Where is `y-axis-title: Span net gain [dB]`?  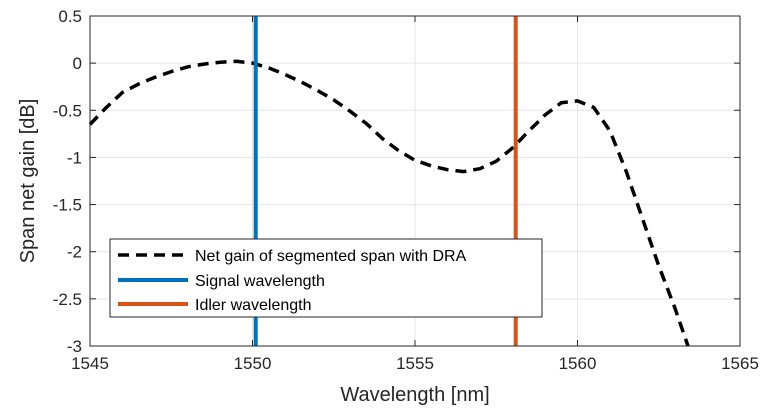 y-axis-title: Span net gain [dB] is located at coordinates (28, 181).